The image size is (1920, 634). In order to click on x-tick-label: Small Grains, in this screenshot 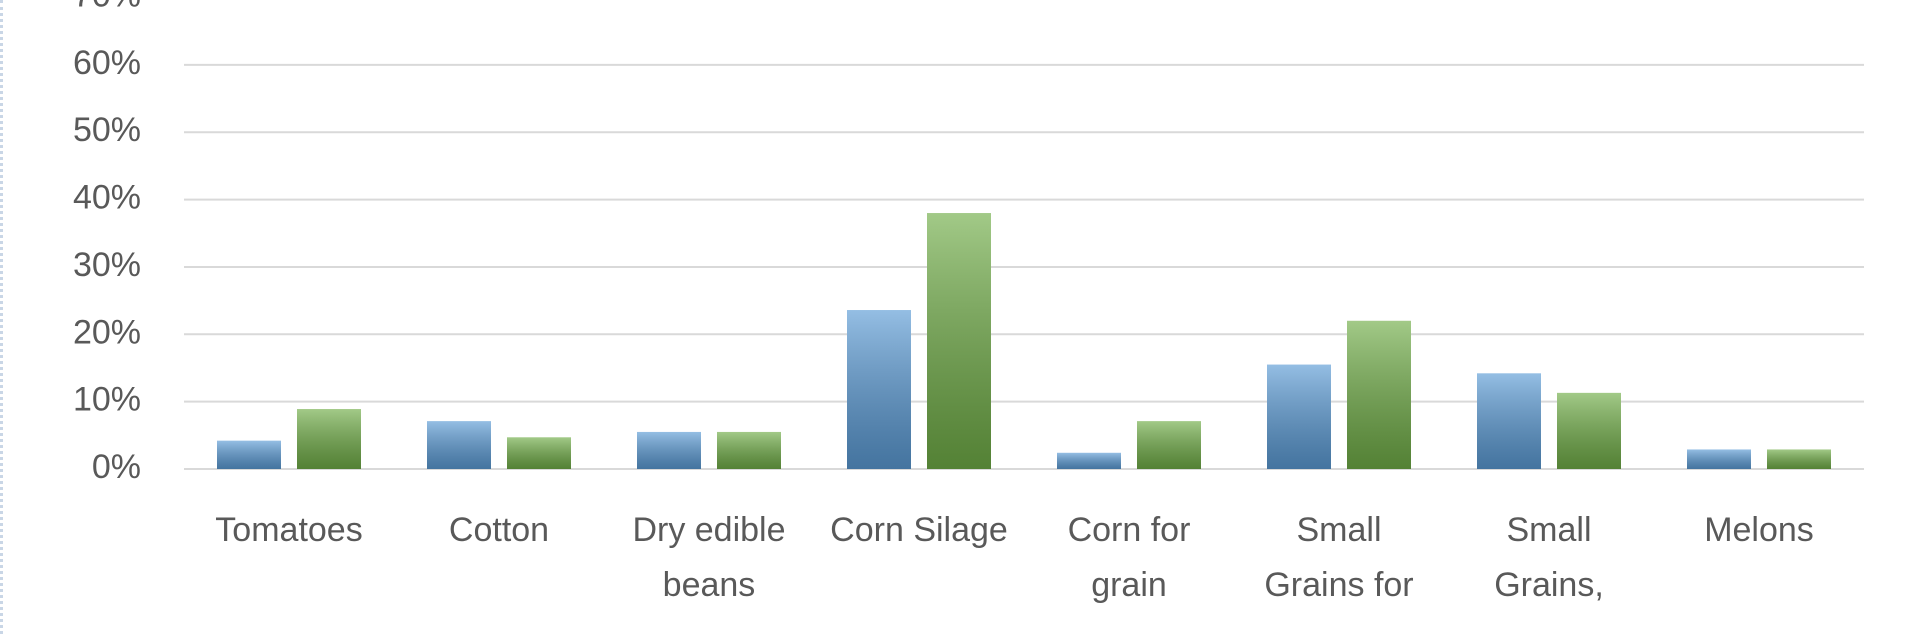, I will do `click(1549, 557)`.